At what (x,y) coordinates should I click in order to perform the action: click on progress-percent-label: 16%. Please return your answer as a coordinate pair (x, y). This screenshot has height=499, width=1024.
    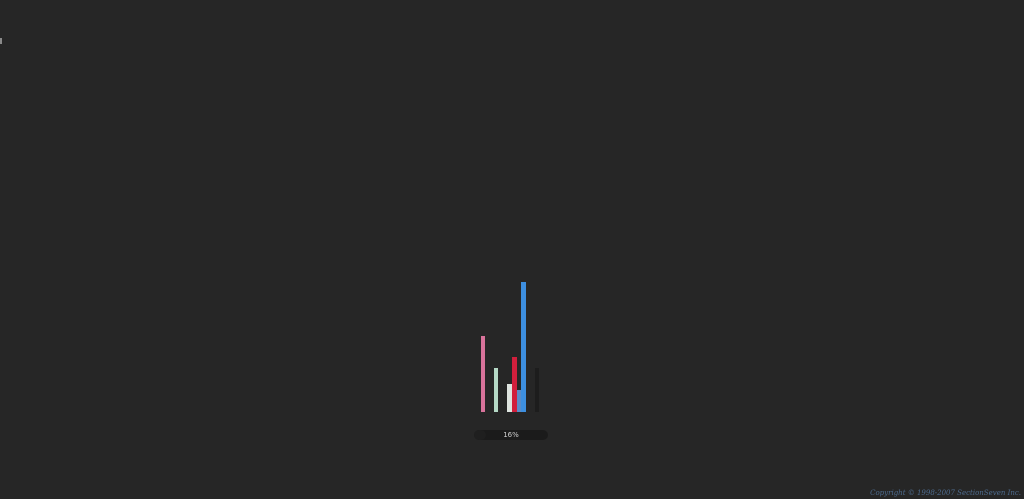
    Looking at the image, I should click on (511, 435).